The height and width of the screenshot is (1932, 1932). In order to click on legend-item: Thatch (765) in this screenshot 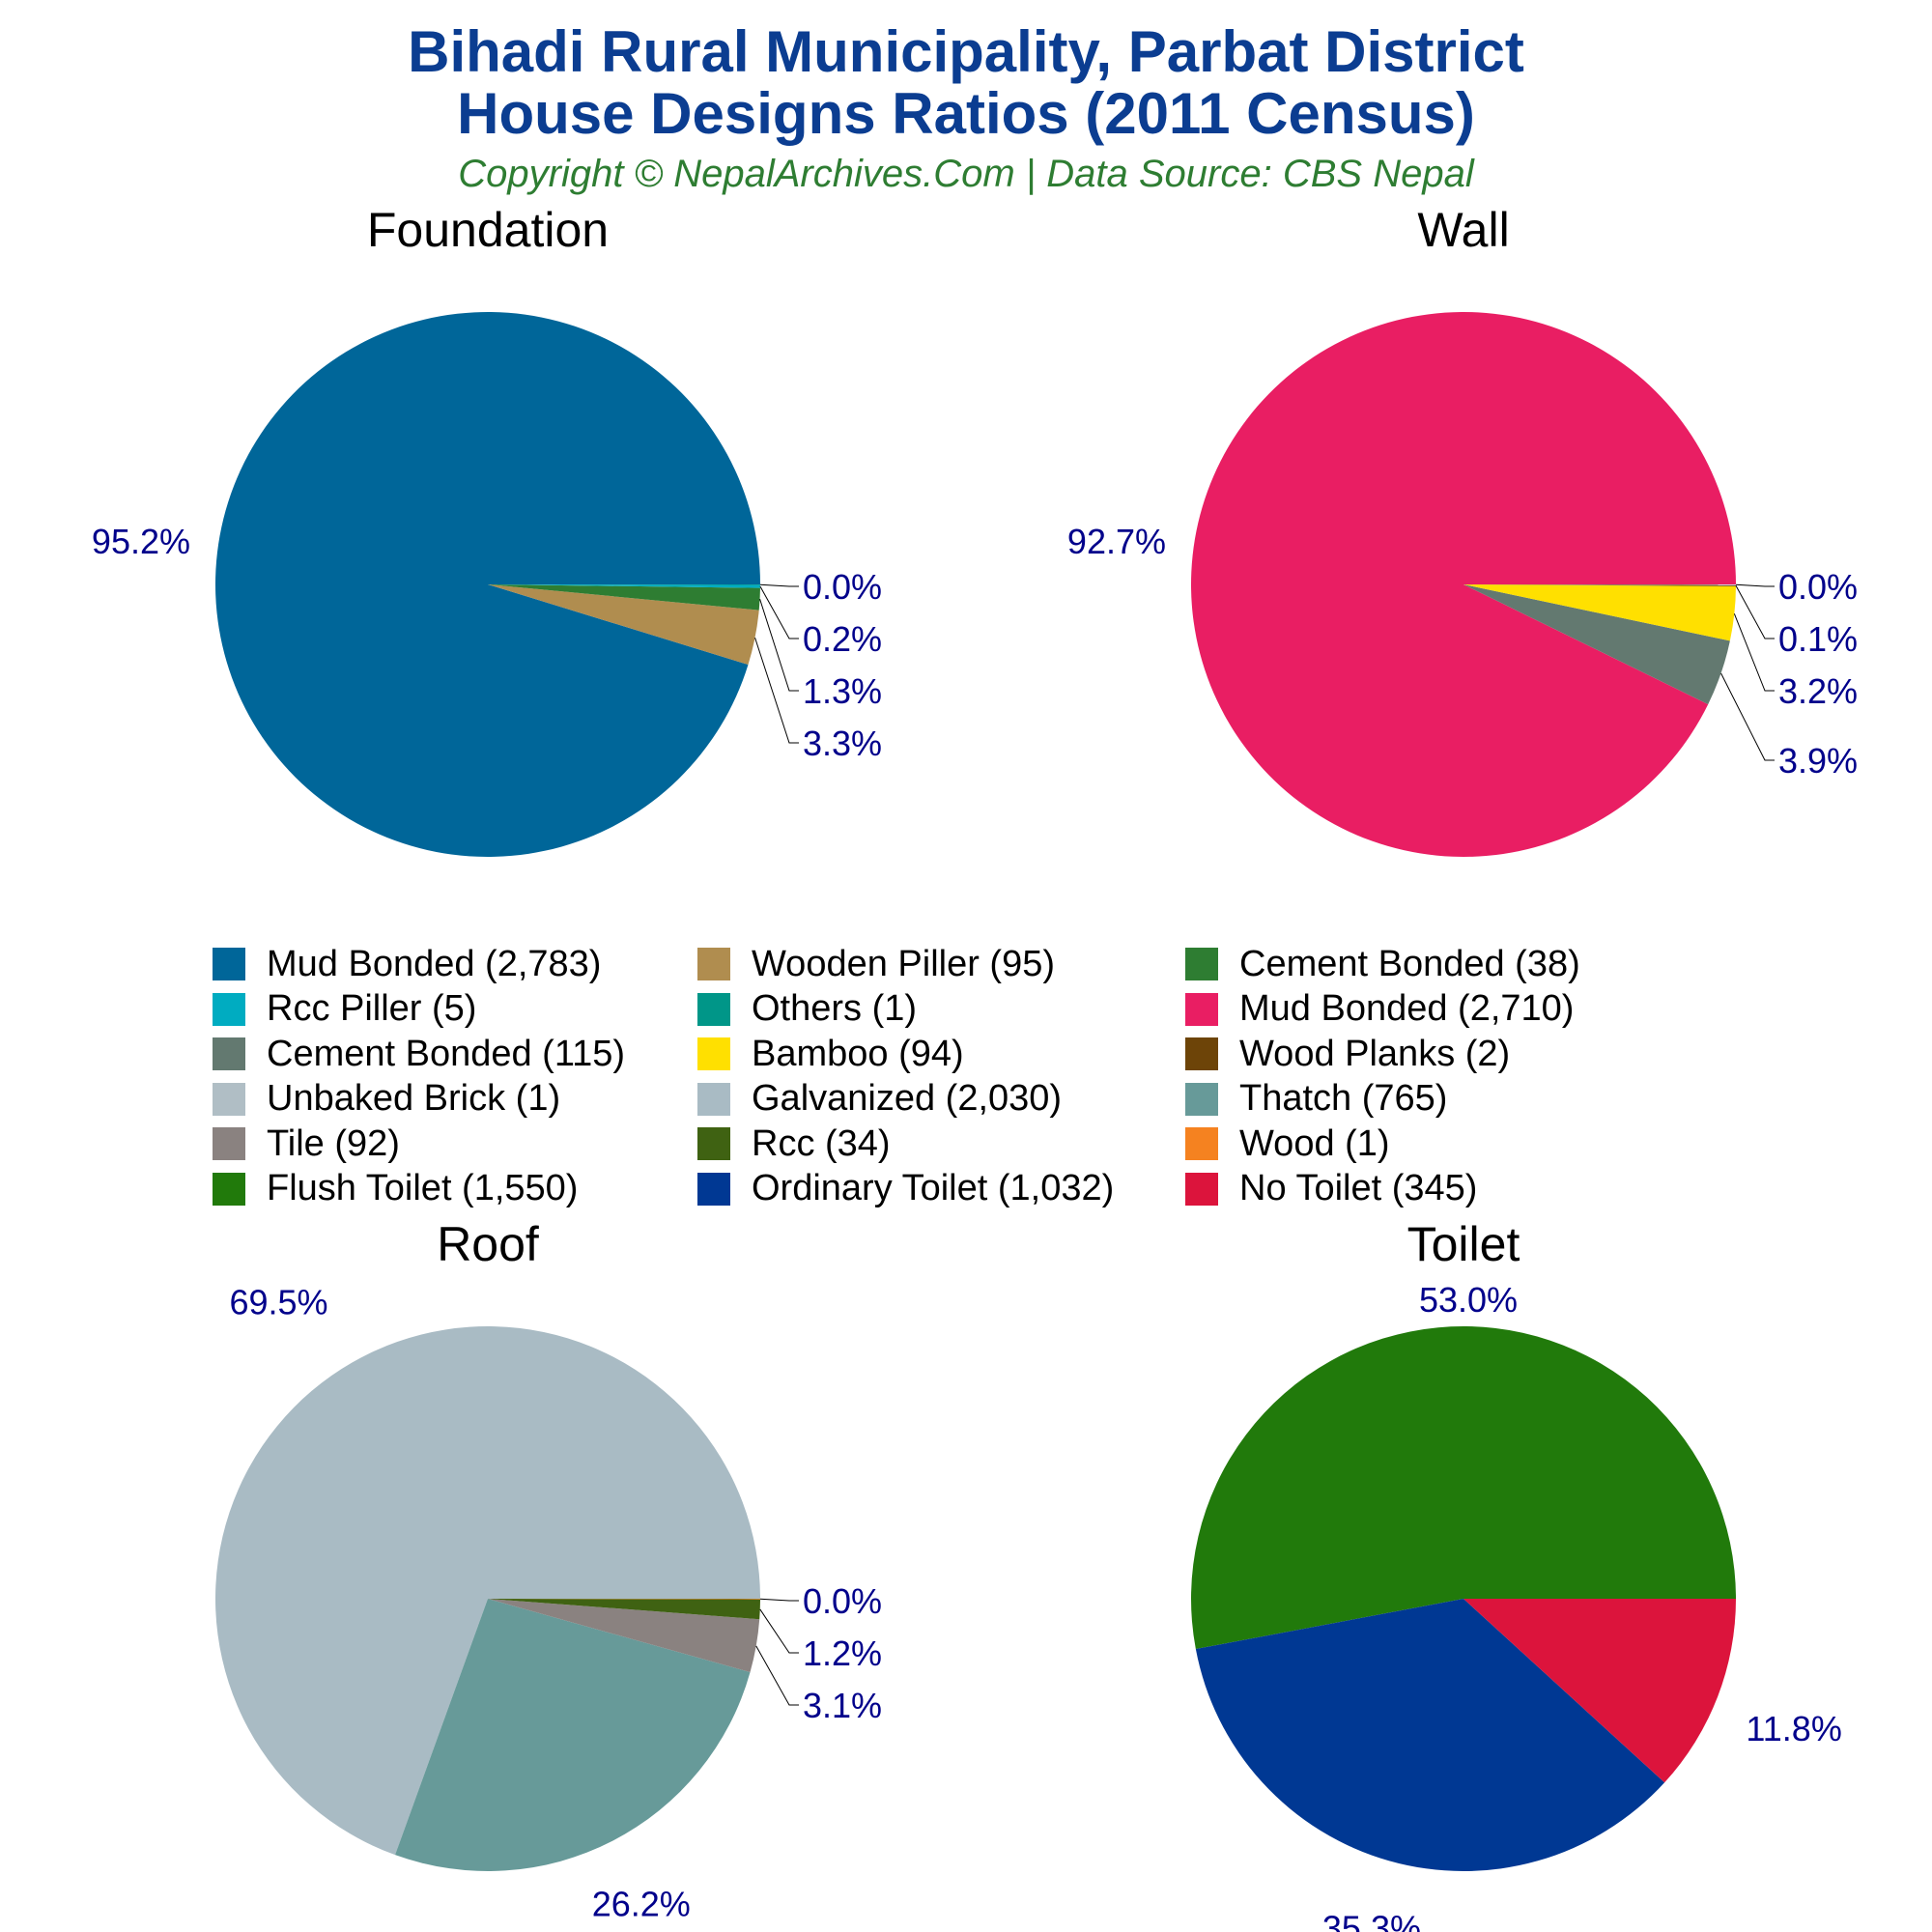, I will do `click(1316, 1099)`.